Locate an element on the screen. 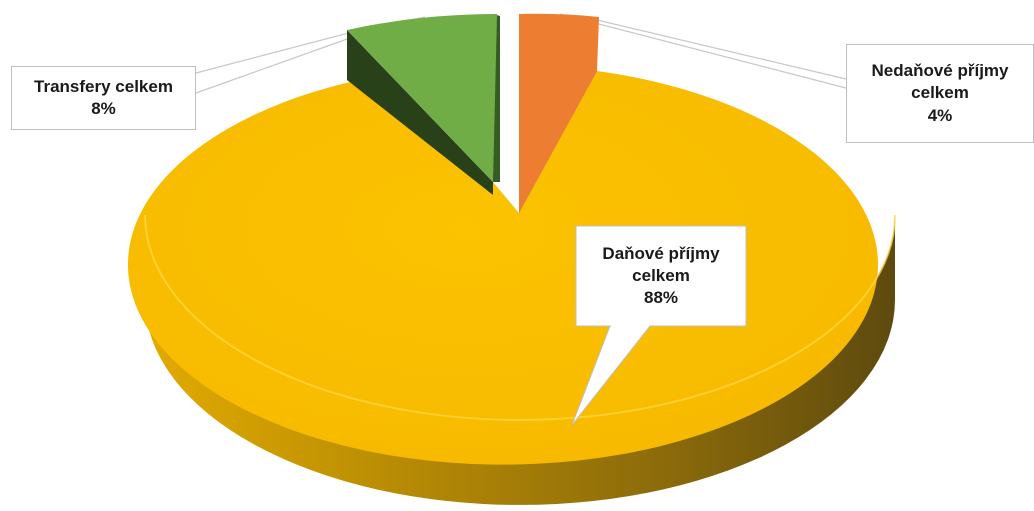 The height and width of the screenshot is (511, 1034). data-label-danove: Daňové příjmy celkem 88% is located at coordinates (661, 276).